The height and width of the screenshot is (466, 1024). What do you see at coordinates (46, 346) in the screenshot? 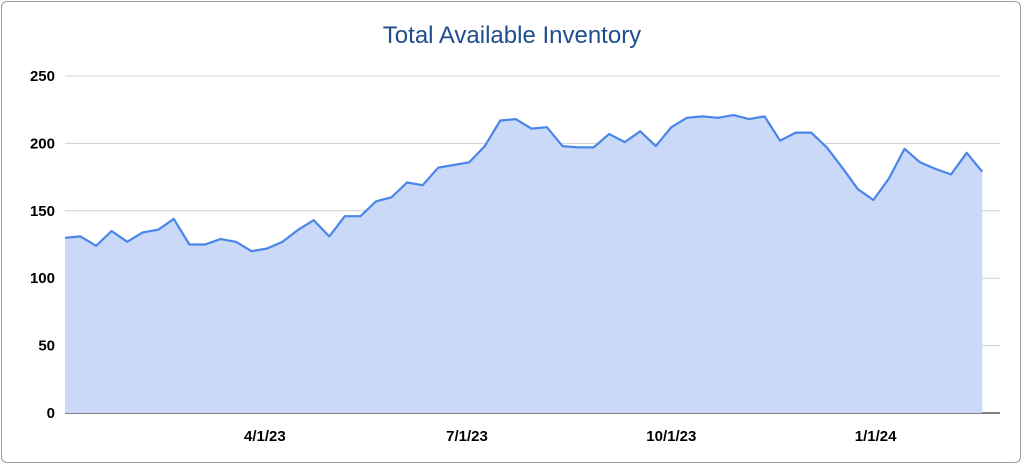
I see `y-tick-label: 50` at bounding box center [46, 346].